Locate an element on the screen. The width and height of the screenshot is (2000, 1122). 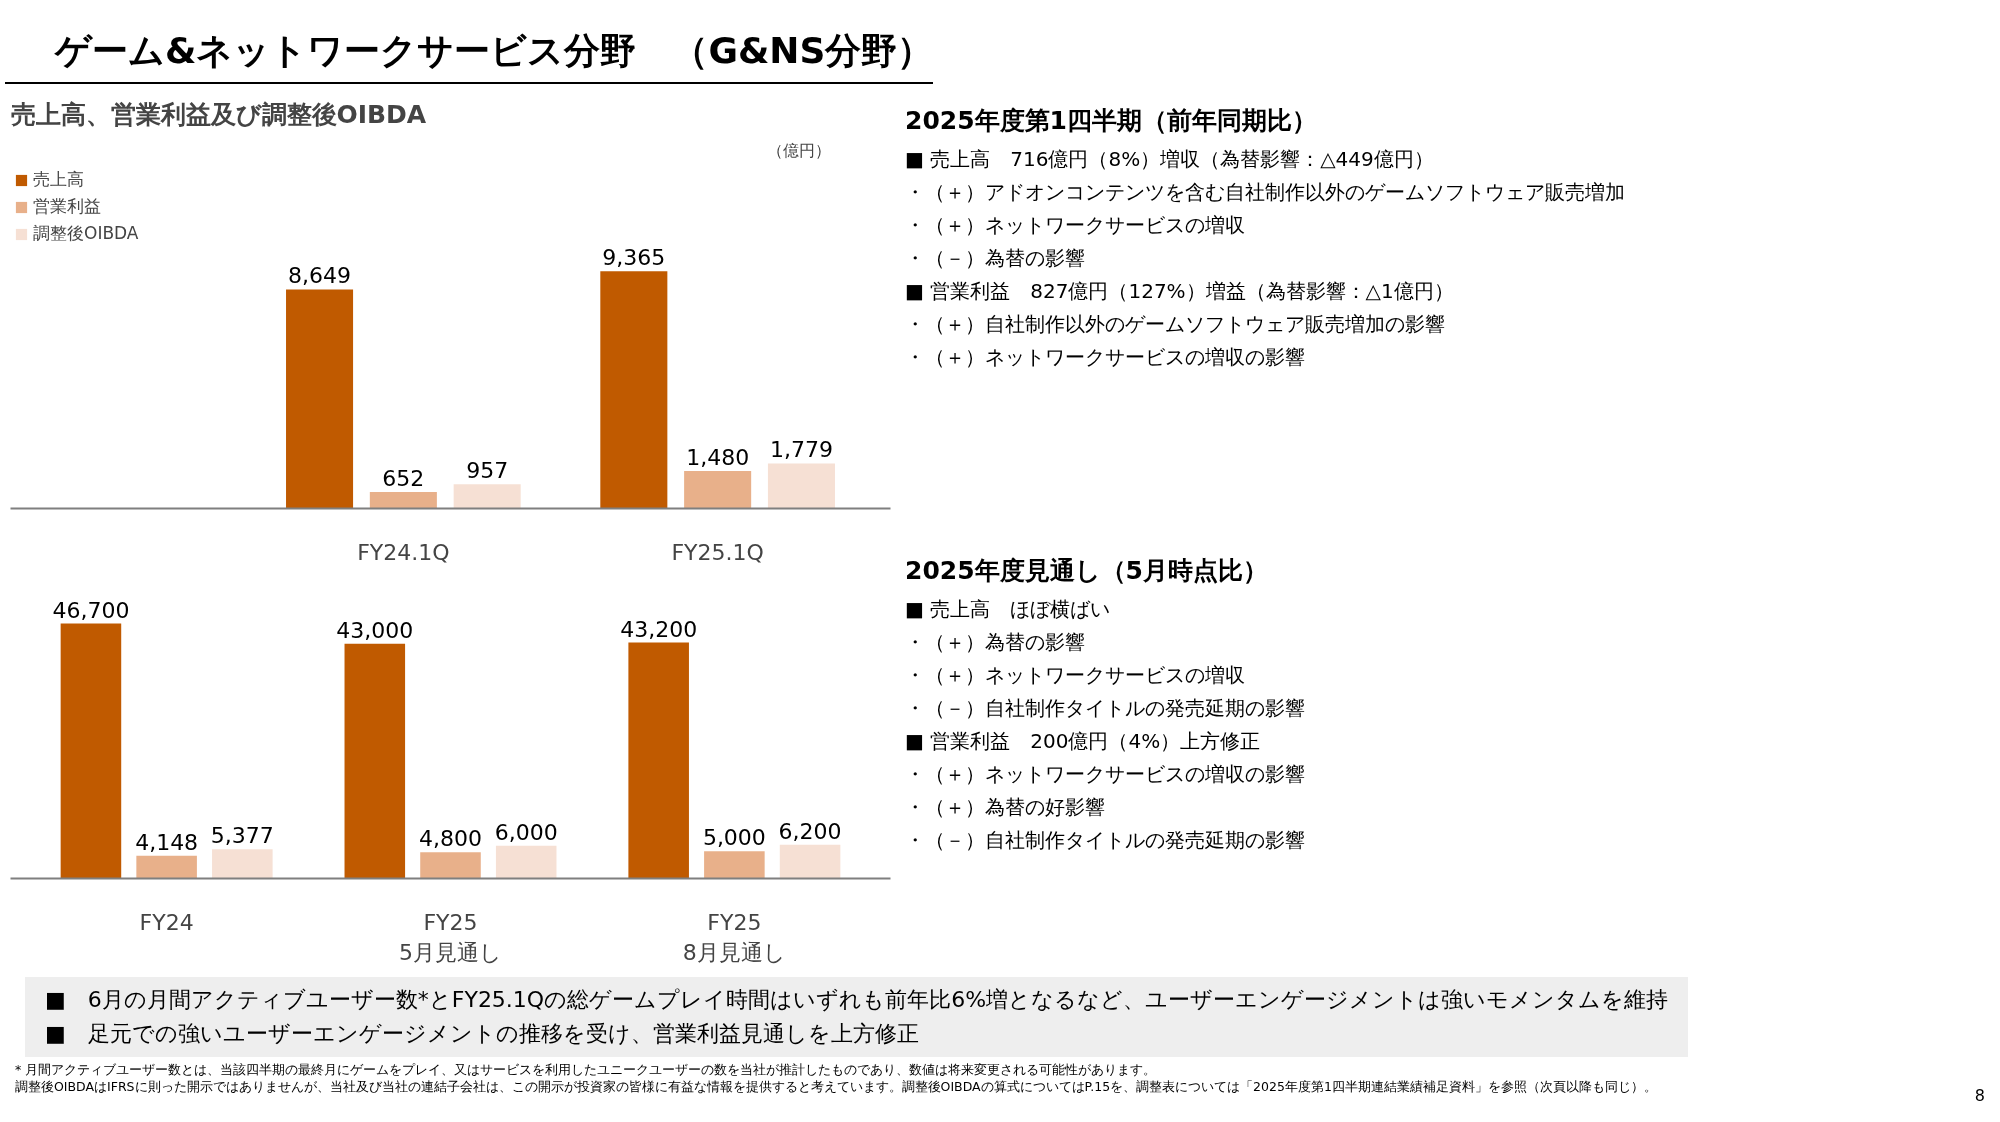
data-label: 4,148 is located at coordinates (167, 842).